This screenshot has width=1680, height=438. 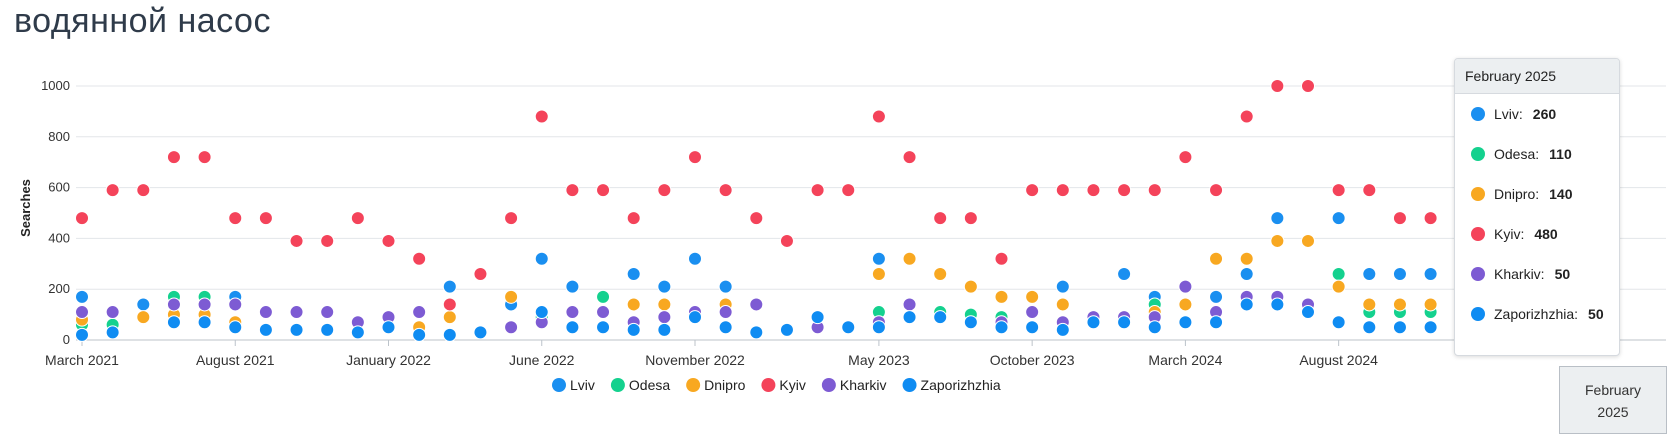 What do you see at coordinates (1517, 194) in the screenshot?
I see `tooltip-series-name: Dnipro:` at bounding box center [1517, 194].